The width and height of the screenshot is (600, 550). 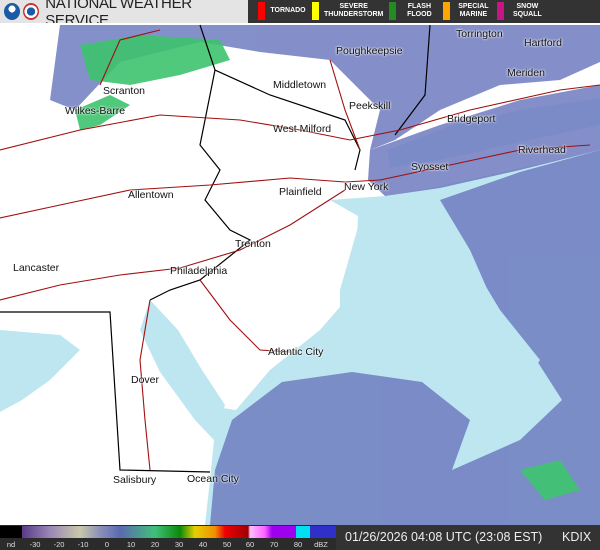 I want to click on marine-swatch, so click(x=447, y=11).